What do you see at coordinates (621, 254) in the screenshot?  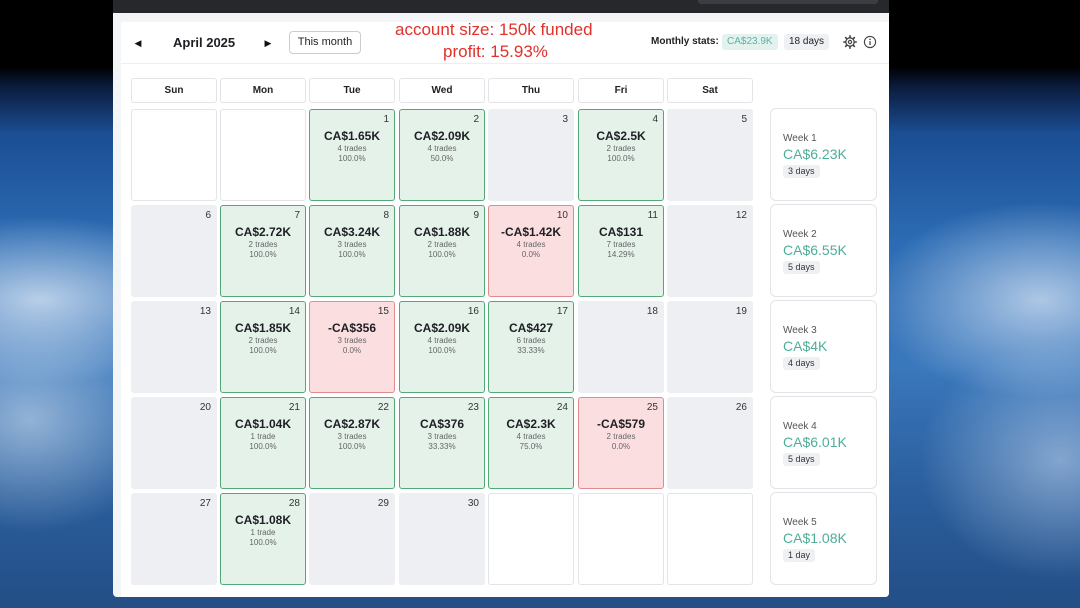 I see `day-win-rate: 14.29%` at bounding box center [621, 254].